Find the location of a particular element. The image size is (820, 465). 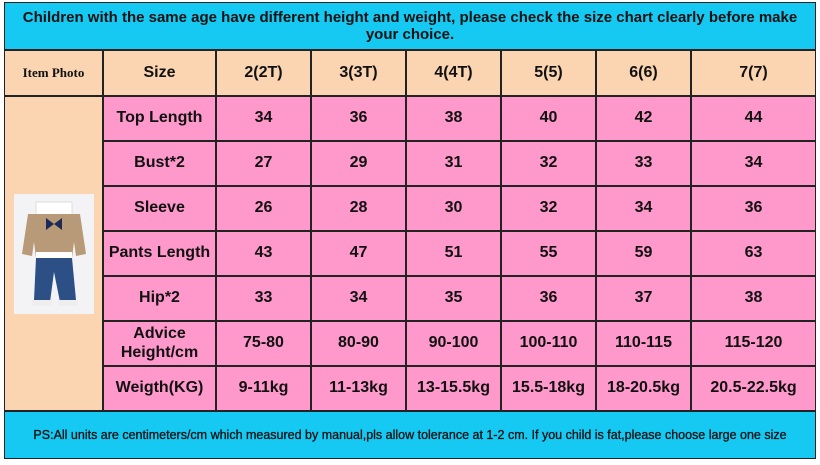

size-column-header: 5(5) is located at coordinates (548, 73).